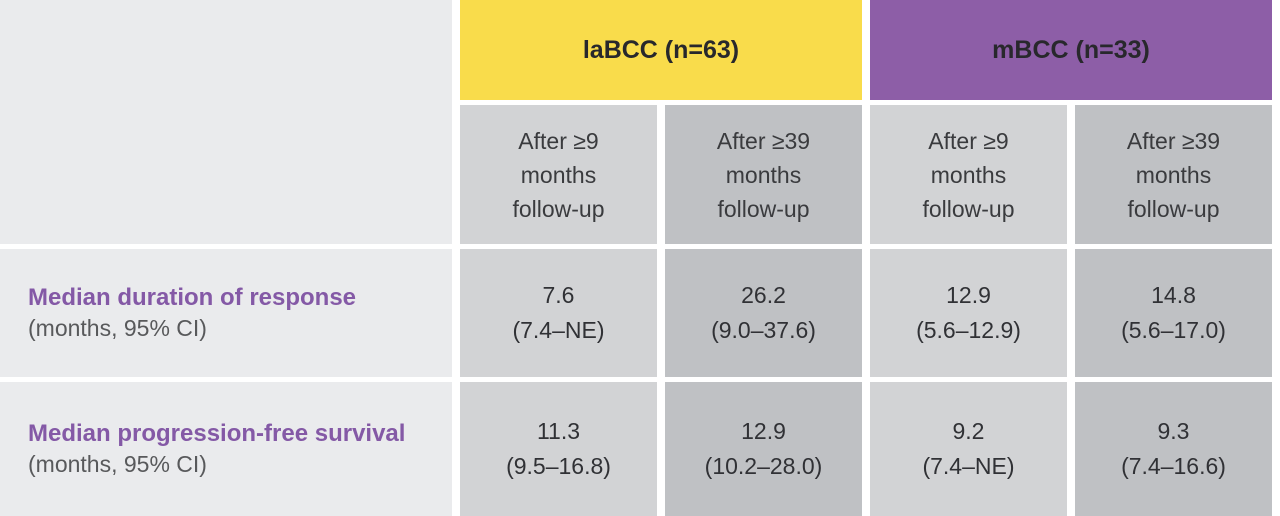 Image resolution: width=1280 pixels, height=516 pixels. I want to click on group-header-mbcc: mBCC (n=33), so click(1071, 50).